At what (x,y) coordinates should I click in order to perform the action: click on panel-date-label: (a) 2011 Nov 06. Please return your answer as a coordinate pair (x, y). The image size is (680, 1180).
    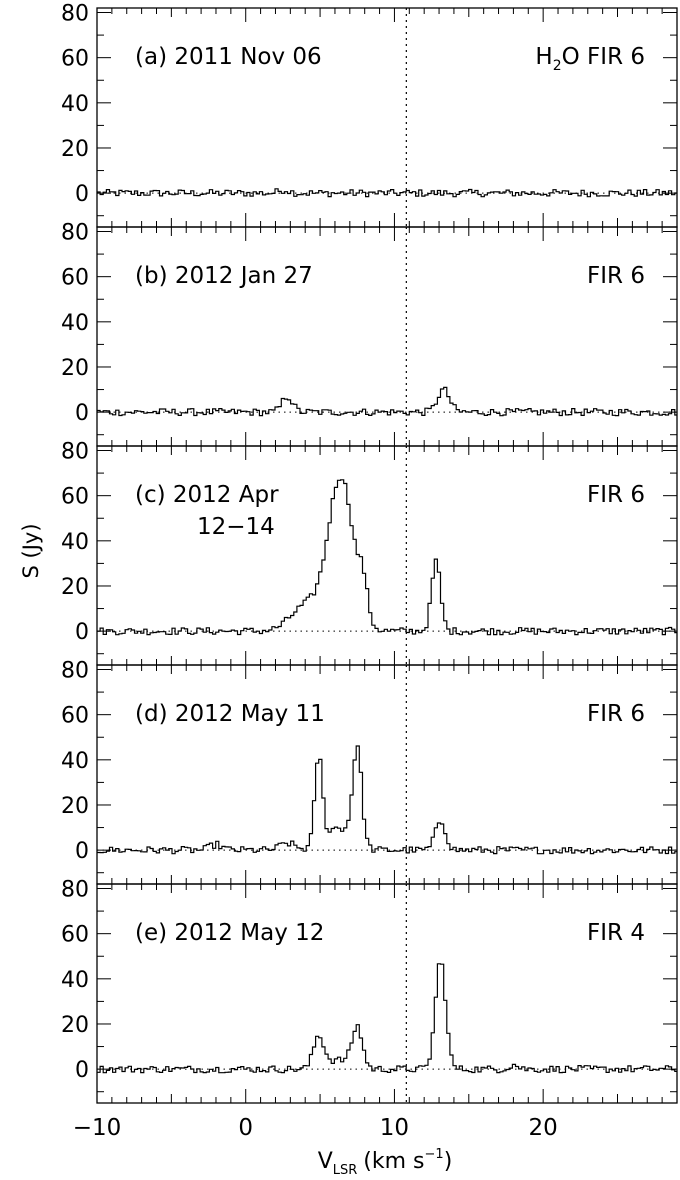
    Looking at the image, I should click on (228, 57).